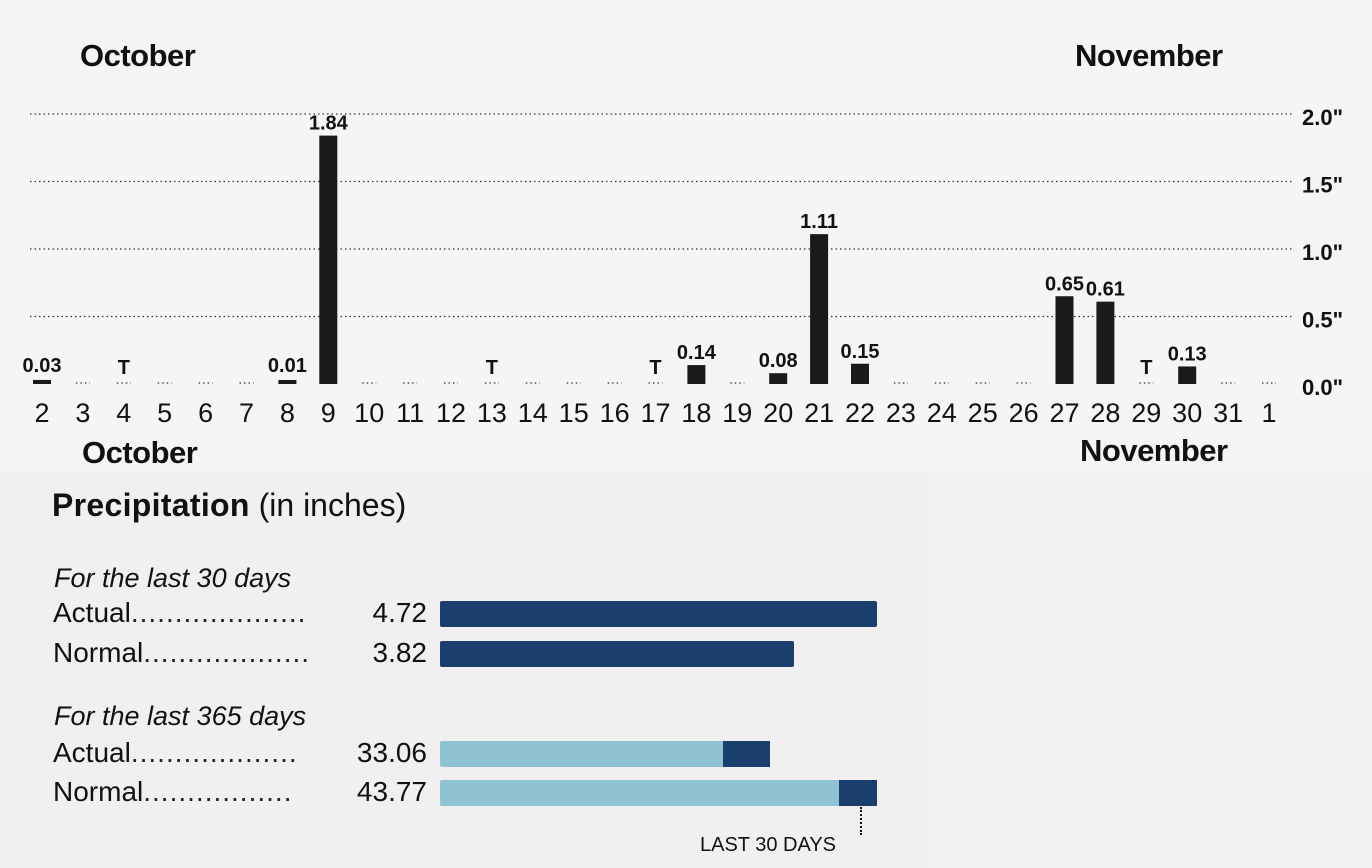 This screenshot has width=1372, height=868. I want to click on data-label: 1.84, so click(329, 124).